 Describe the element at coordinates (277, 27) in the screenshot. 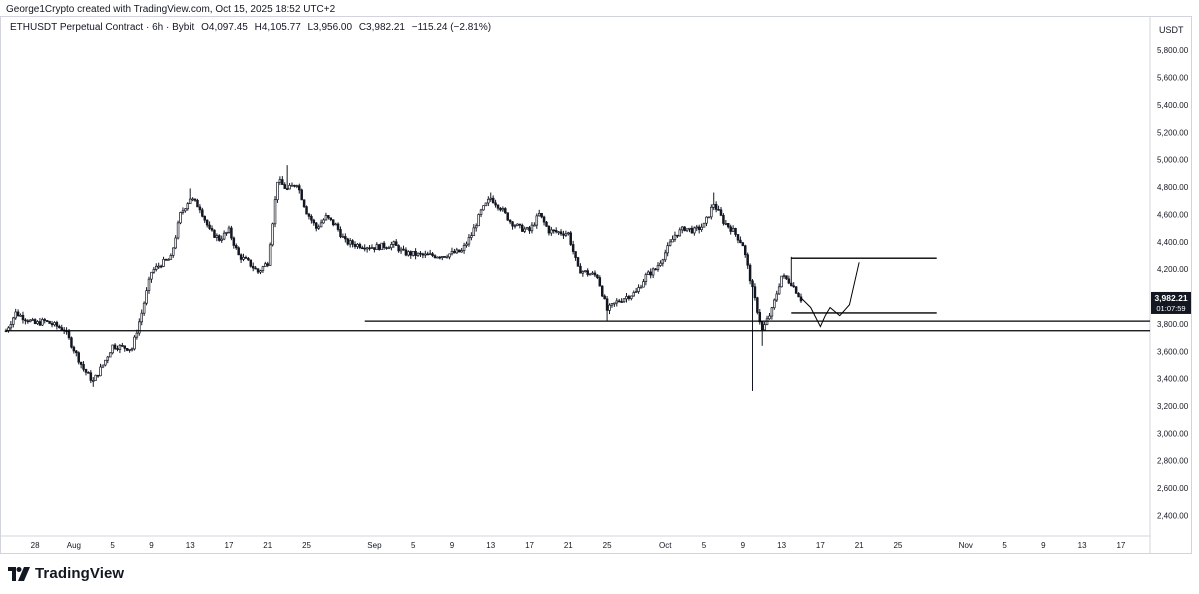

I see `legend-high: H4,105.77` at that location.